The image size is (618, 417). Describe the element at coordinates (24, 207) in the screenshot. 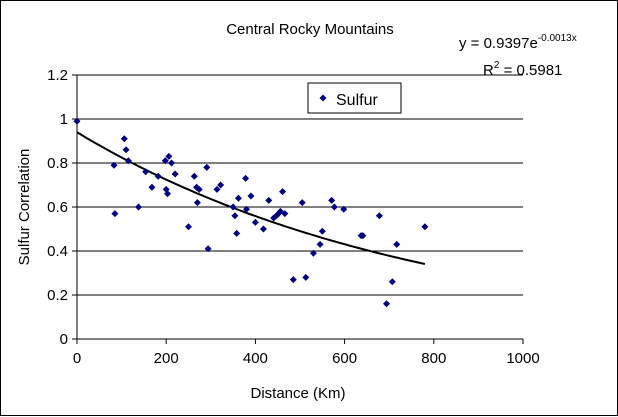

I see `y-axis-label: Sulfur Correlation` at that location.